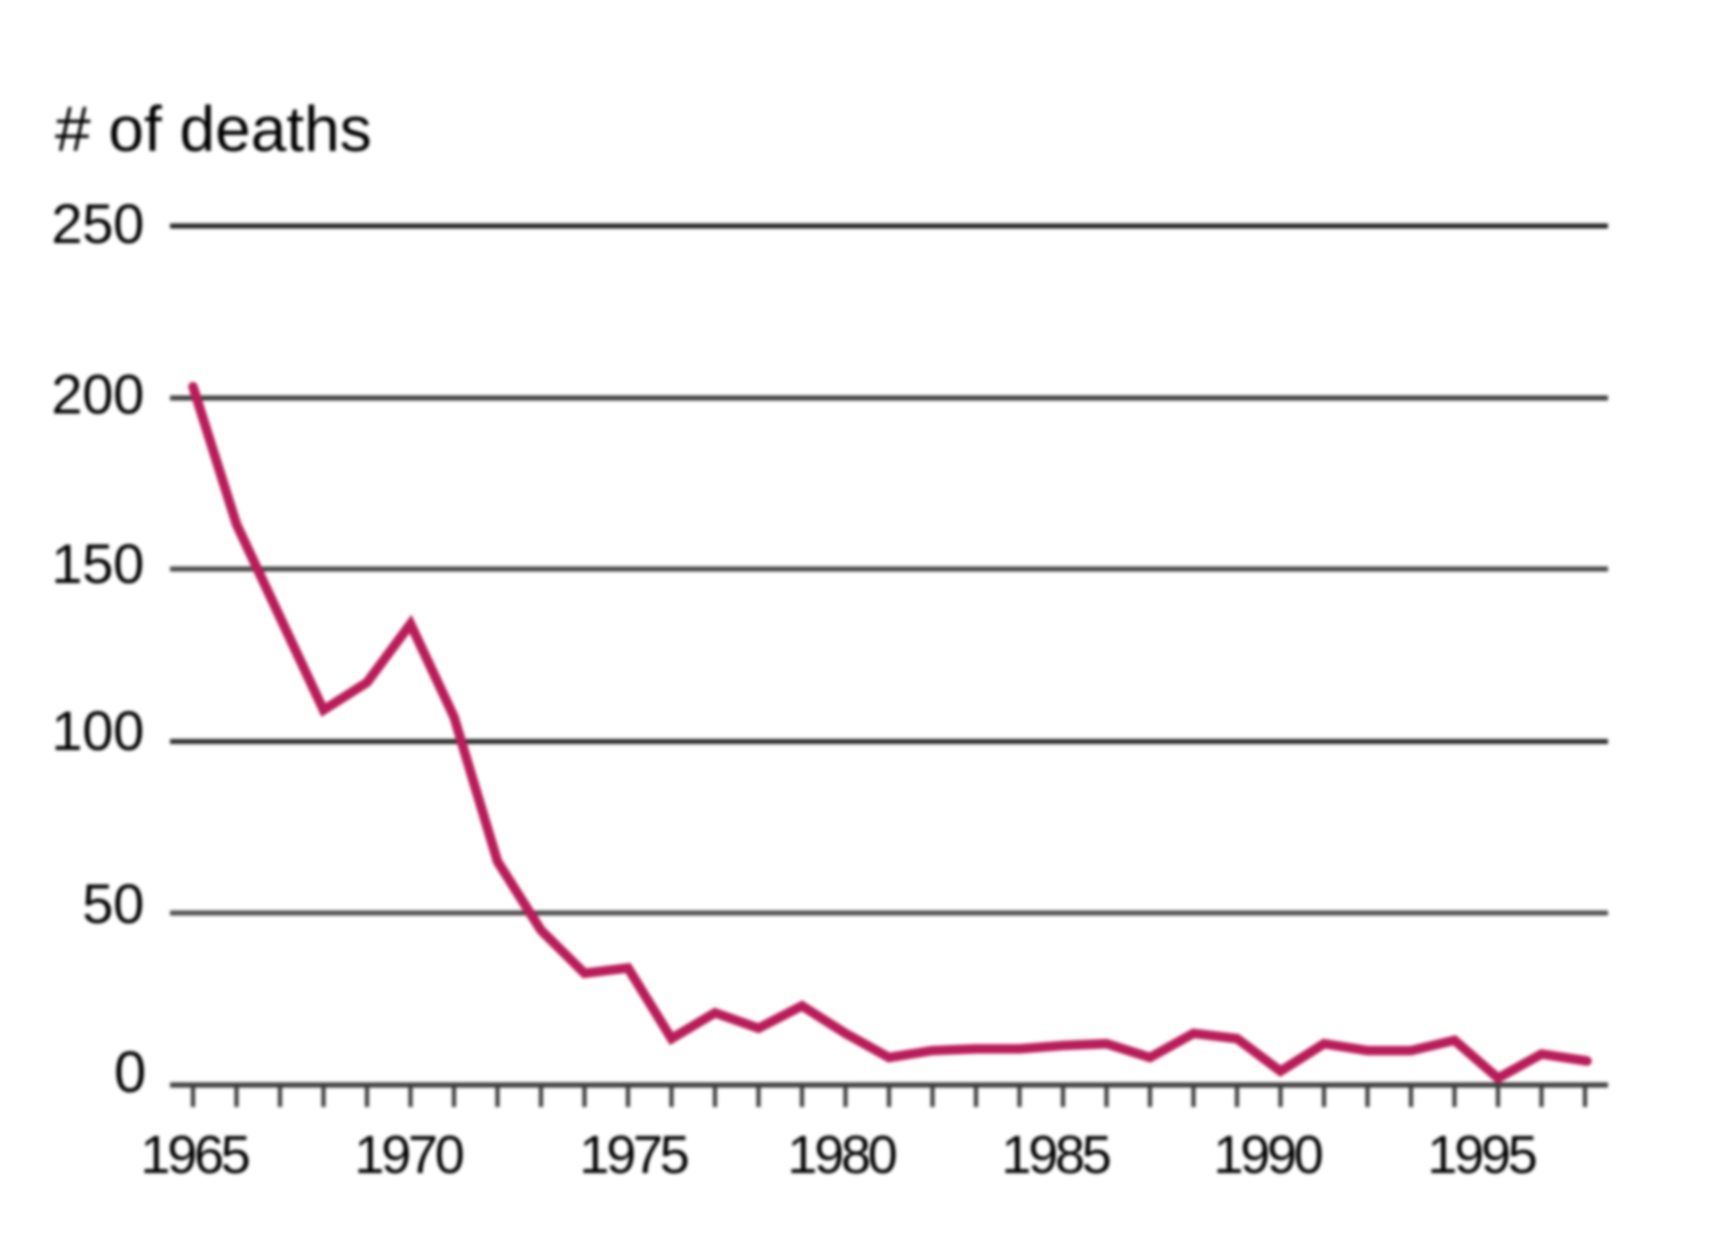  What do you see at coordinates (97, 730) in the screenshot?
I see `svg-text: 100` at bounding box center [97, 730].